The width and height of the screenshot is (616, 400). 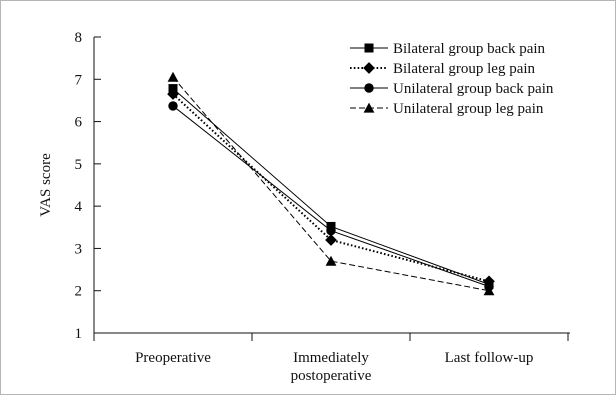 What do you see at coordinates (79, 249) in the screenshot?
I see `y-tick-label: 3` at bounding box center [79, 249].